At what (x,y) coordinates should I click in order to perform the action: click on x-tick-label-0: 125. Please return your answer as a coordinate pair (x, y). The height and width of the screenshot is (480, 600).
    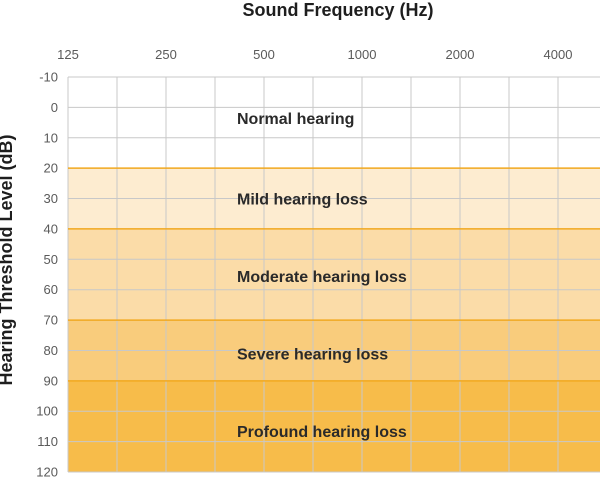
    Looking at the image, I should click on (68, 54).